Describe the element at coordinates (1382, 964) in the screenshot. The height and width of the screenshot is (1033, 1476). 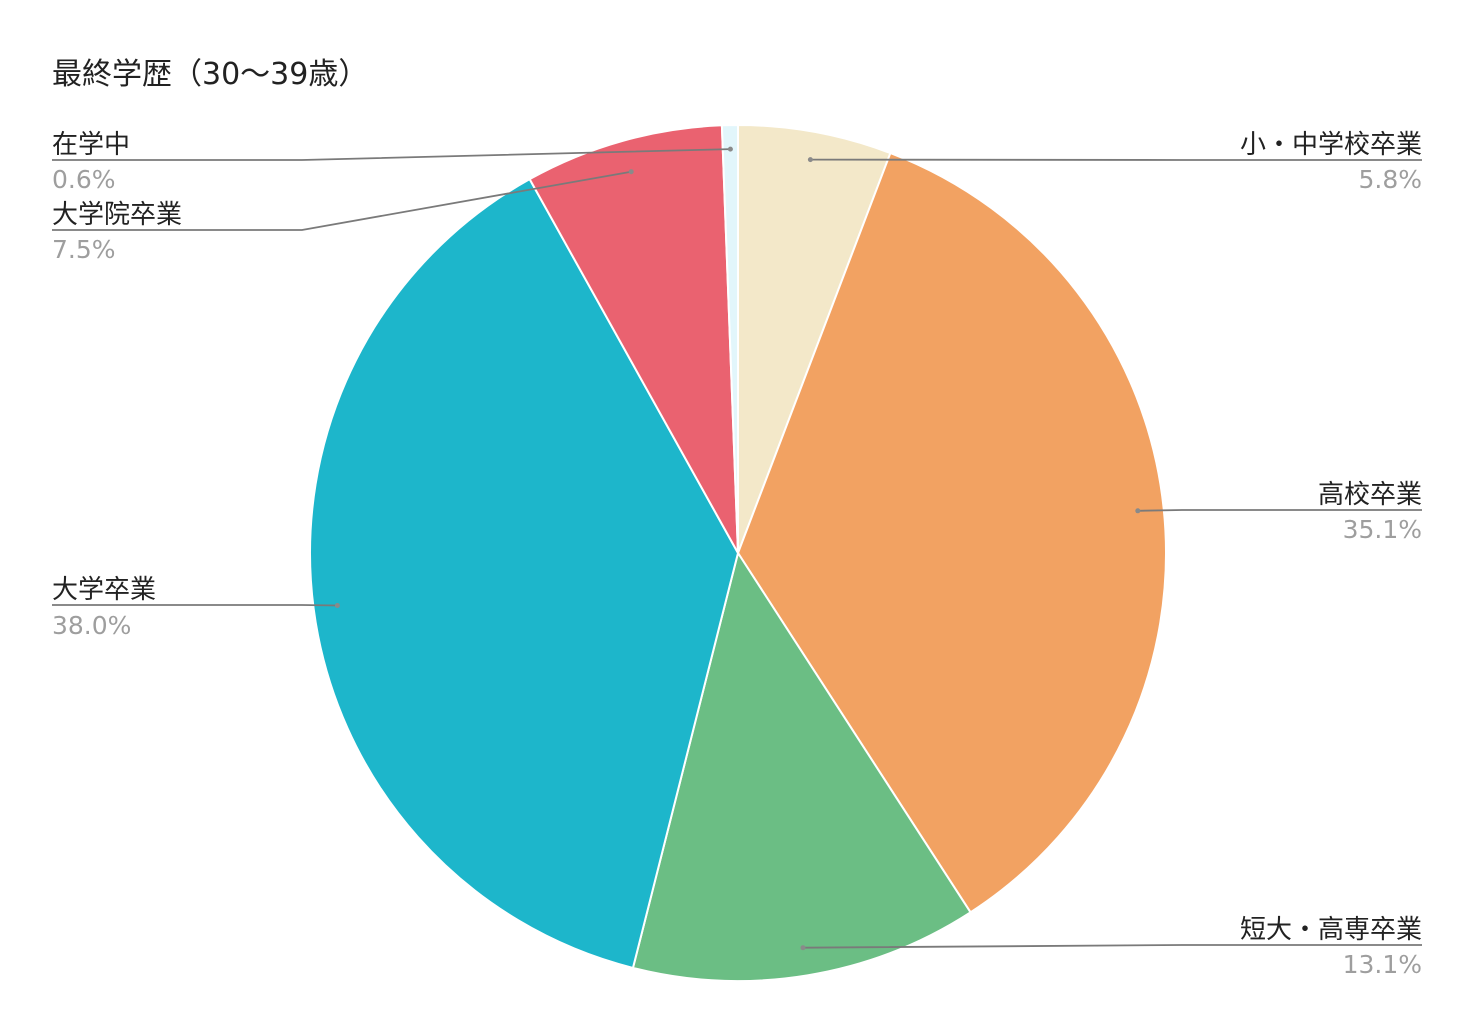
I see `slice-value-2: 13.1%` at that location.